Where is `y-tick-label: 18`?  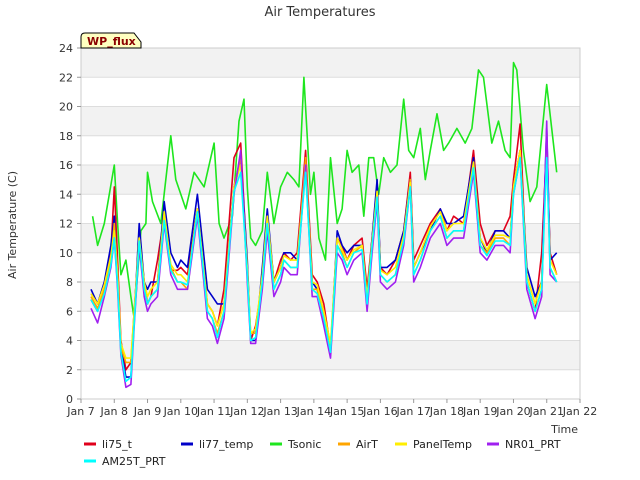 y-tick-label: 18 is located at coordinates (66, 136).